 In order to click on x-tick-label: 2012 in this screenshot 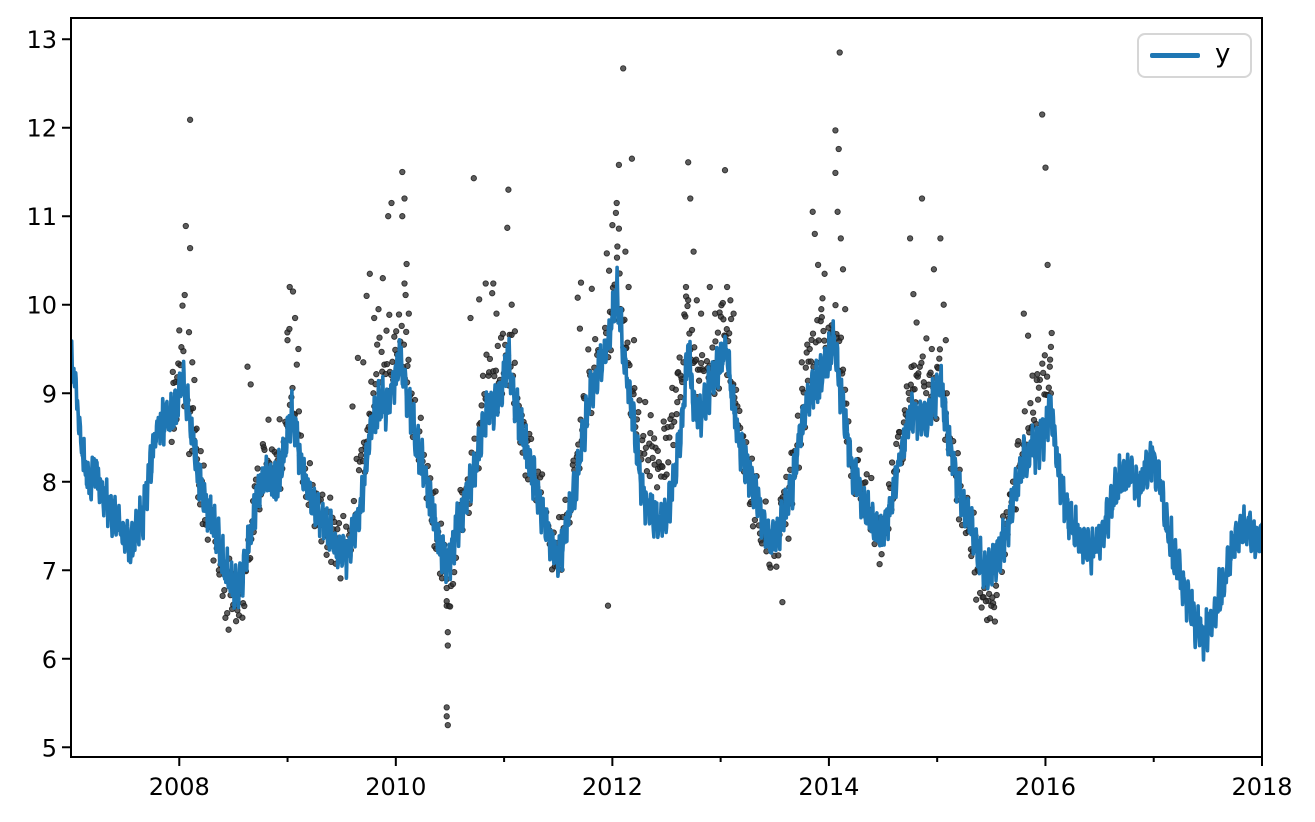, I will do `click(612, 787)`.